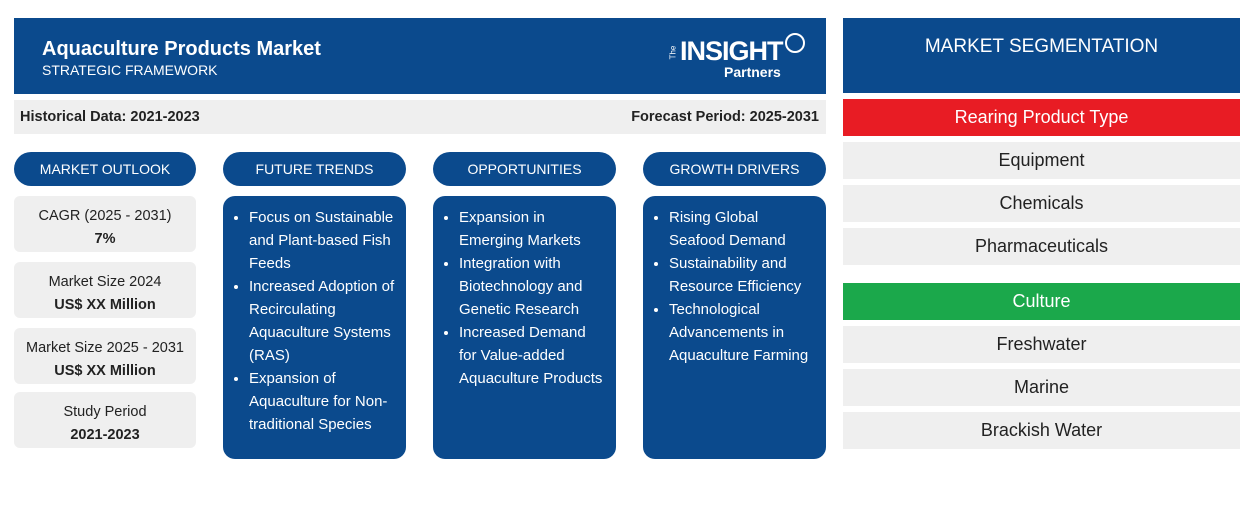 The width and height of the screenshot is (1254, 530). I want to click on bullet: Sustainability and Resource Efficiency, so click(742, 275).